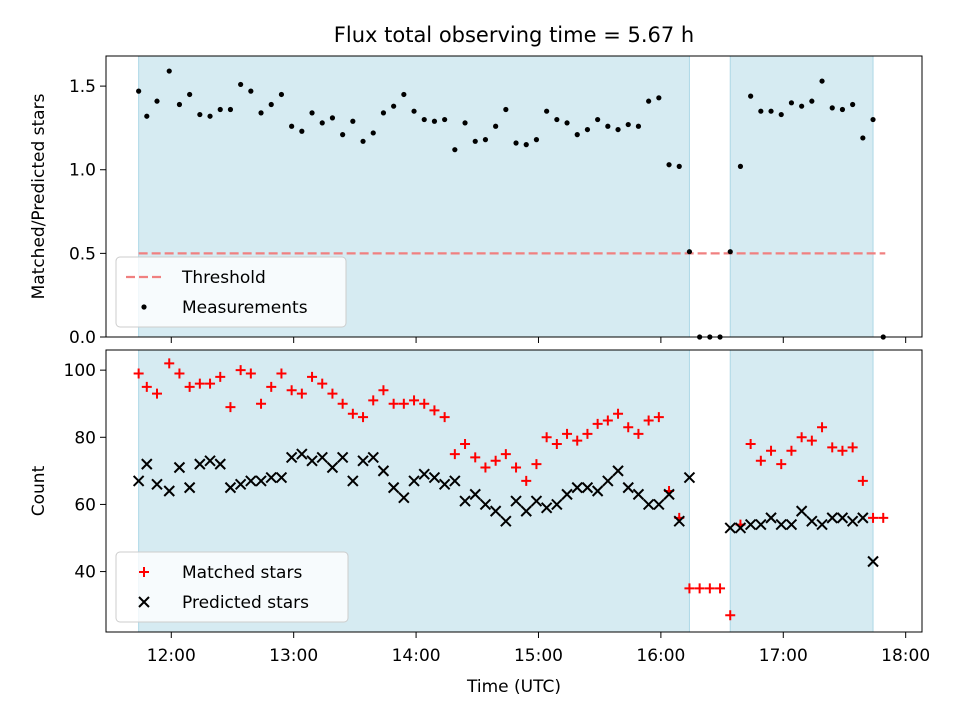  I want to click on legend-box, so click(231, 292).